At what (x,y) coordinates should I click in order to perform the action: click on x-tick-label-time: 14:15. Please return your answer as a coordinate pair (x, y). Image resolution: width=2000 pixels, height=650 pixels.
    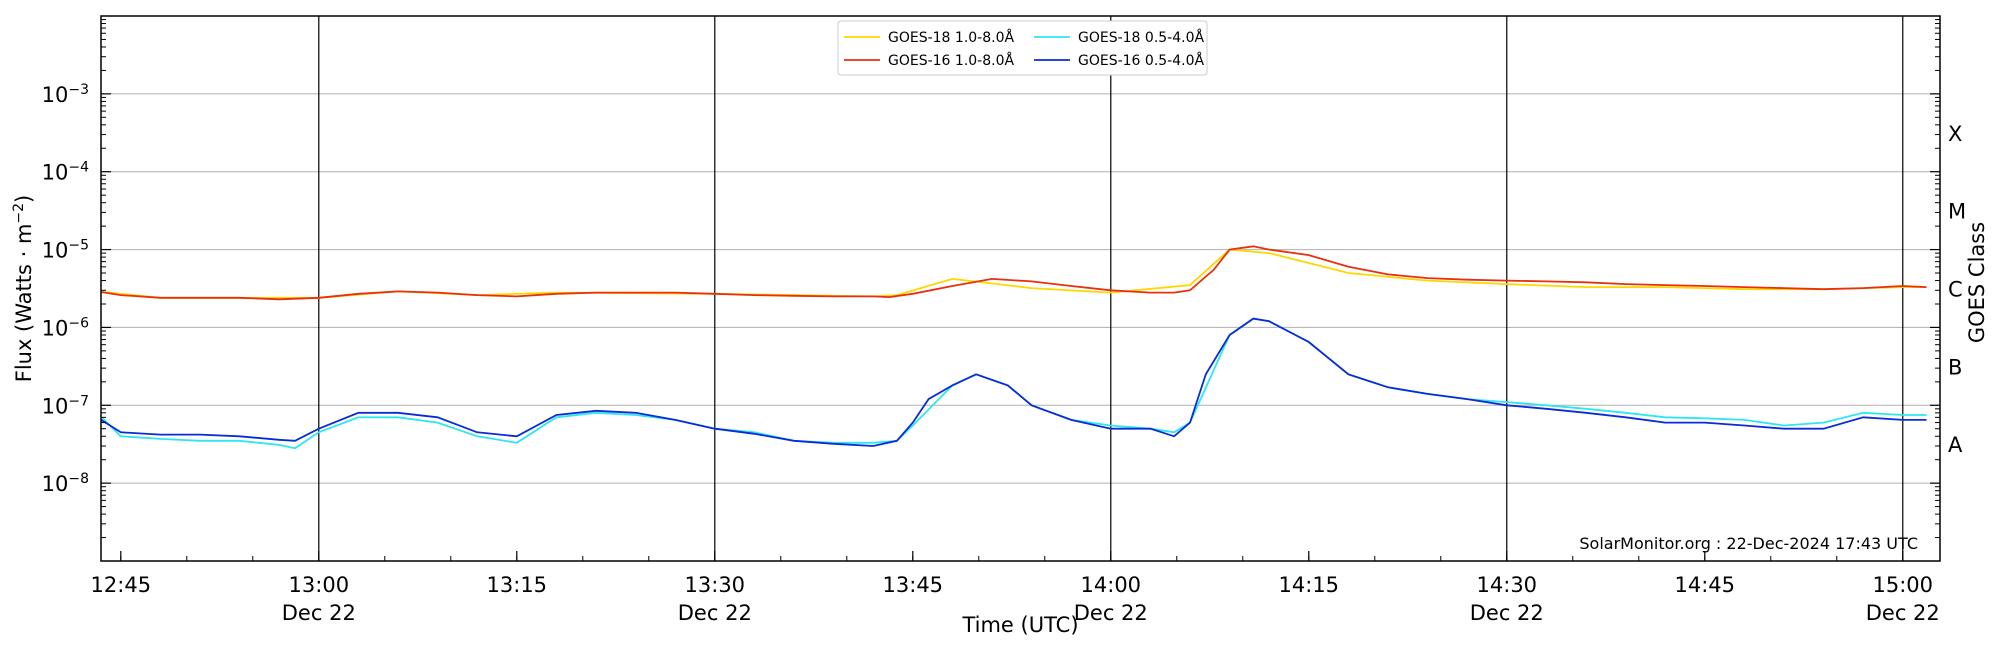
    Looking at the image, I should click on (1309, 585).